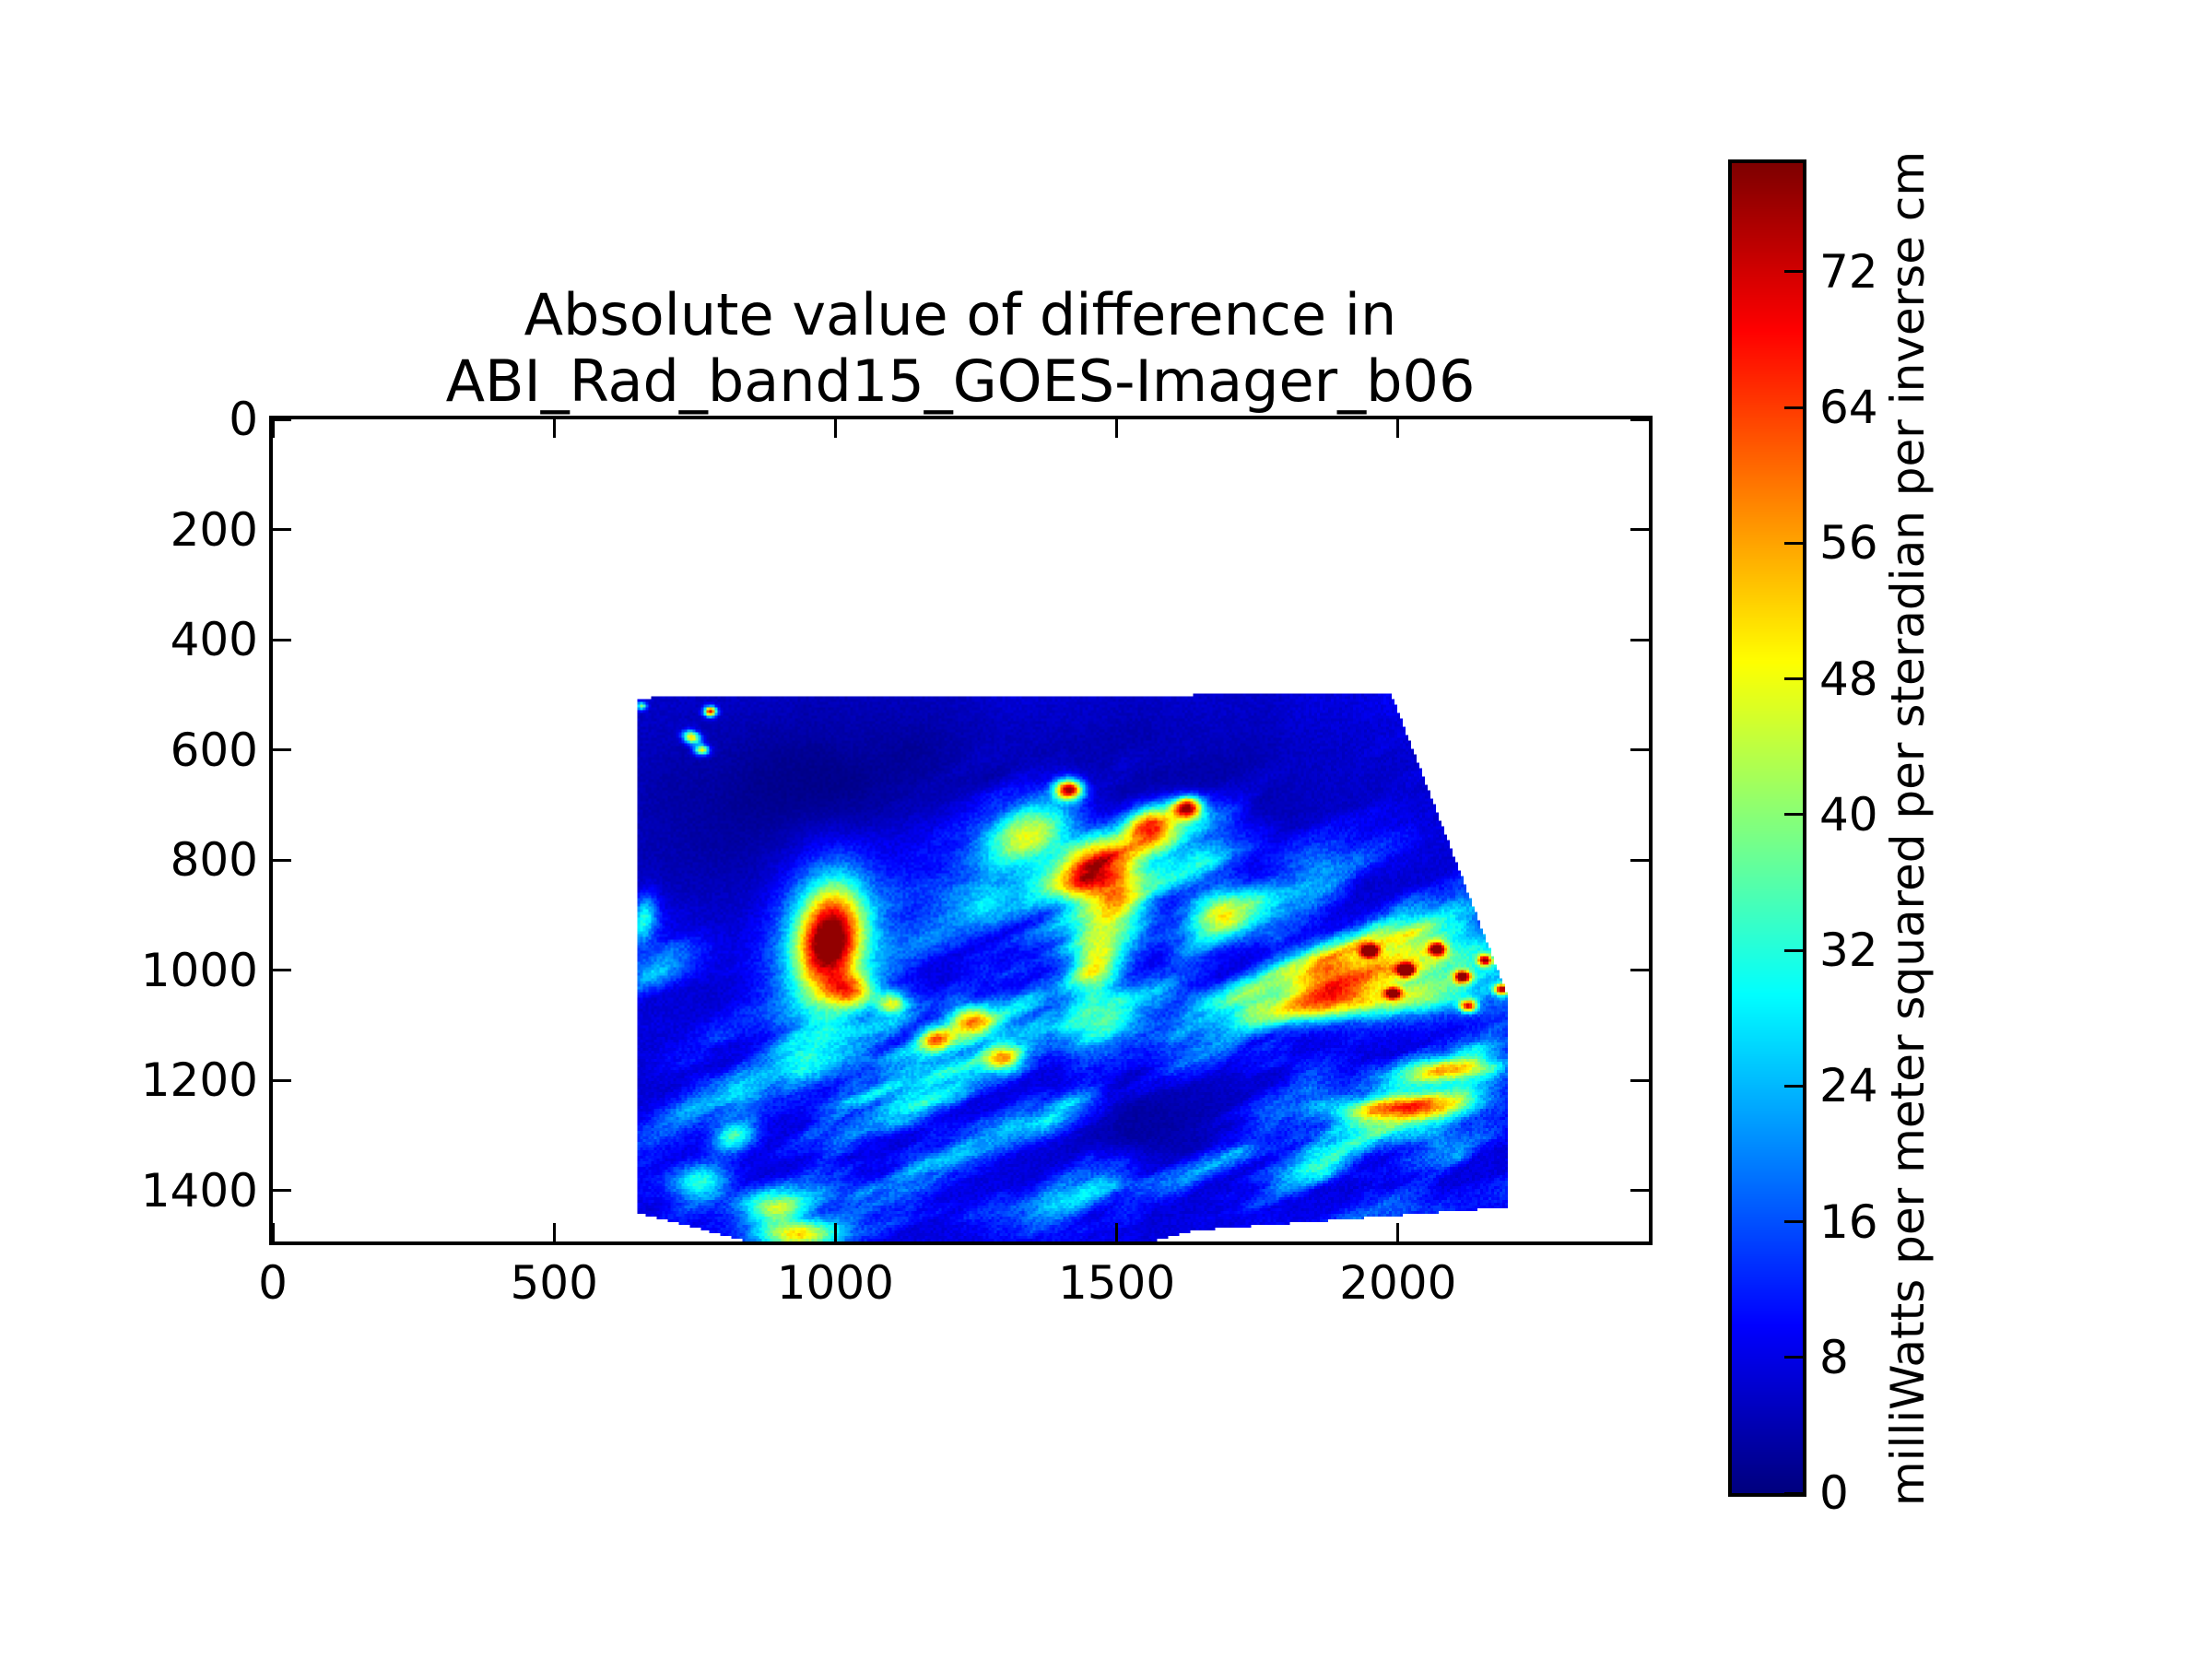  Describe the element at coordinates (199, 970) in the screenshot. I see `y-tick-label: 1000` at that location.